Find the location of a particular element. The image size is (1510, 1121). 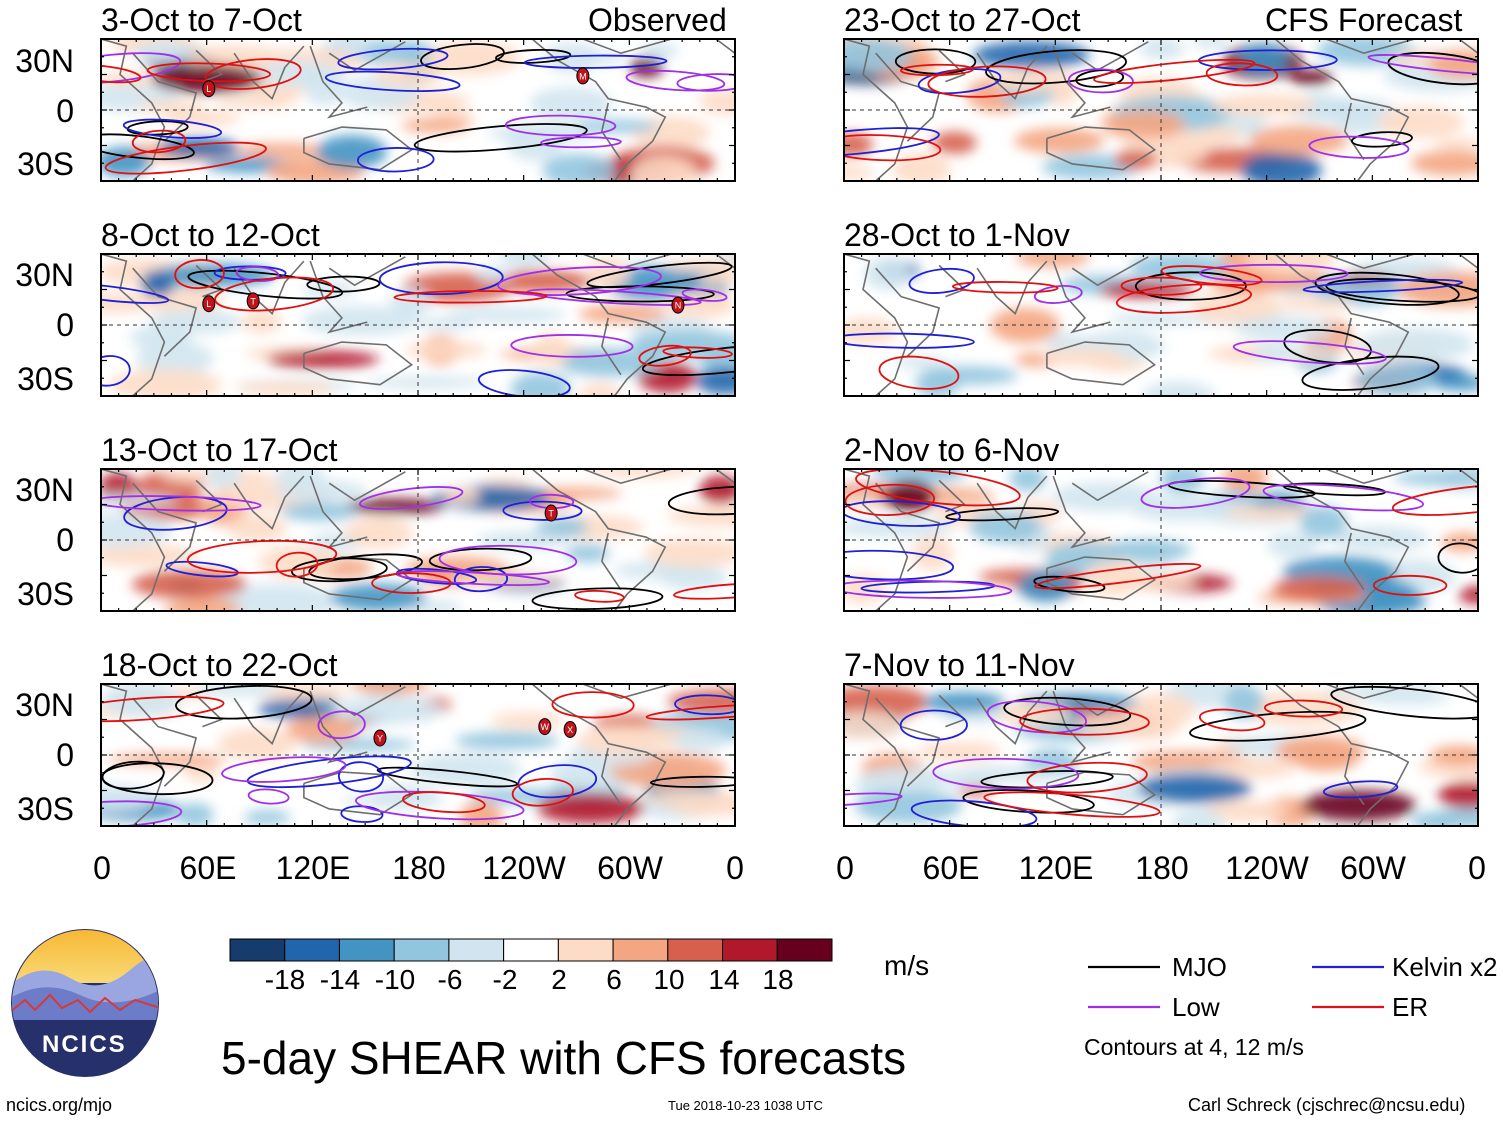

lon-label: 180 is located at coordinates (1162, 868).